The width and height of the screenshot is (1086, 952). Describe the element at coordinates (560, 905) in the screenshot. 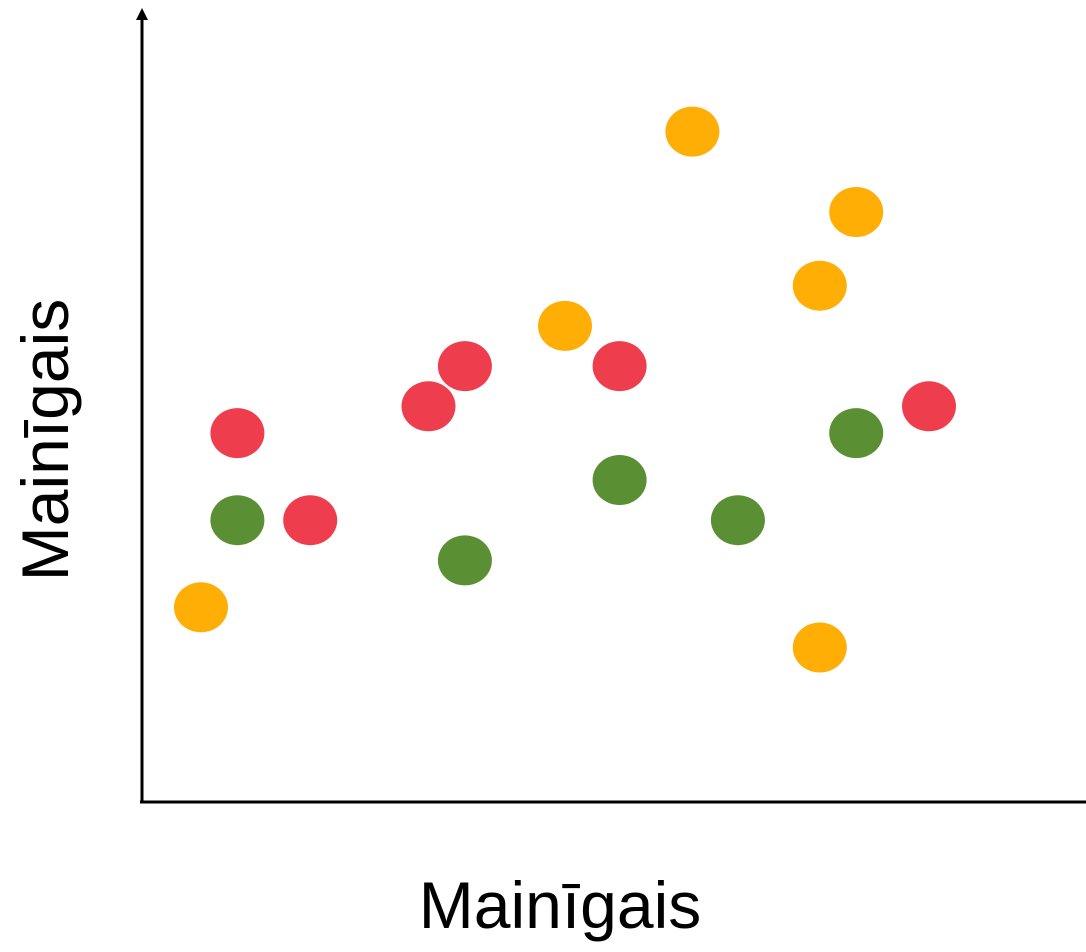

I see `x-axis-title: Mainīgais` at that location.